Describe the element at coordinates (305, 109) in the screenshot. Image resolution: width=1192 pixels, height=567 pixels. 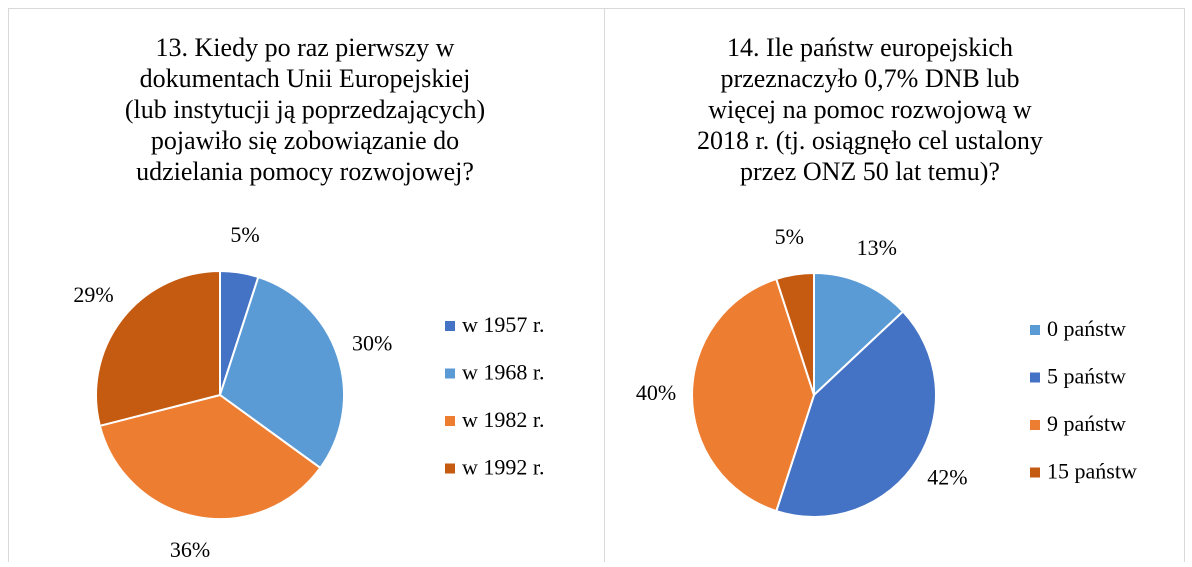
I see `chart-title: (lub instytucji ją poprzedzających)` at that location.